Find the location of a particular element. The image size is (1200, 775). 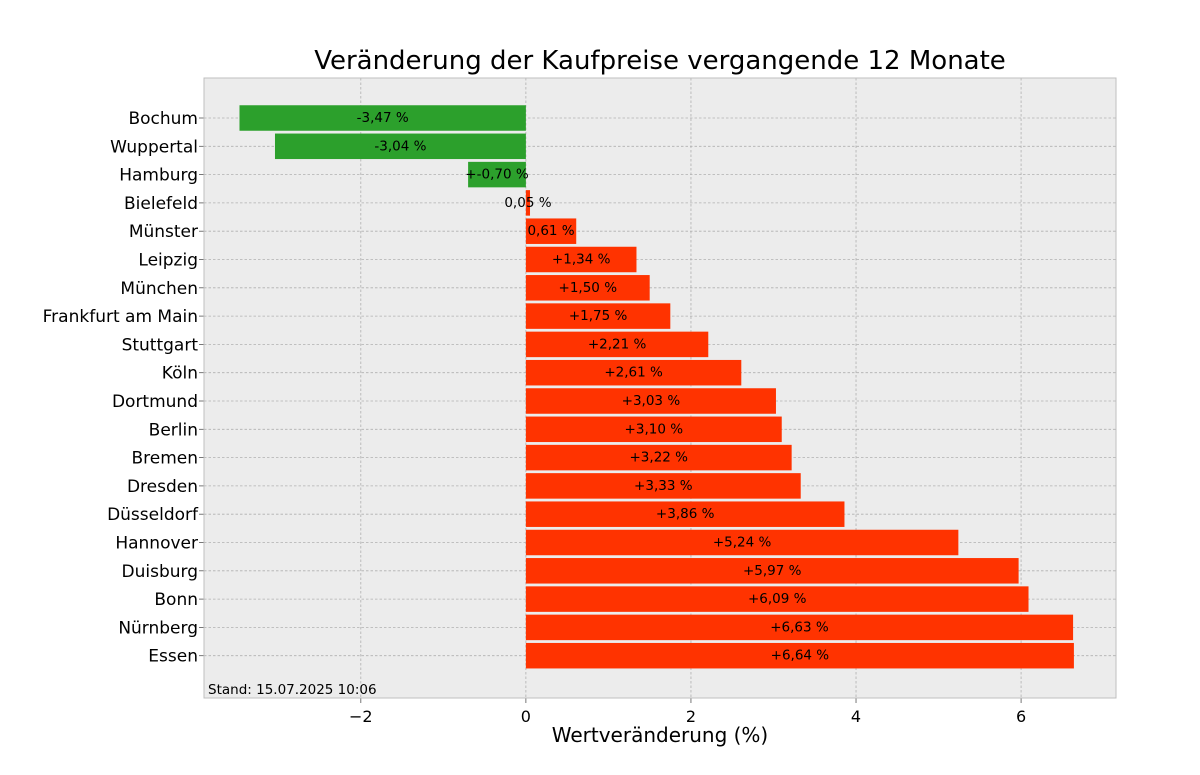

category-label: Berlin is located at coordinates (173, 430).